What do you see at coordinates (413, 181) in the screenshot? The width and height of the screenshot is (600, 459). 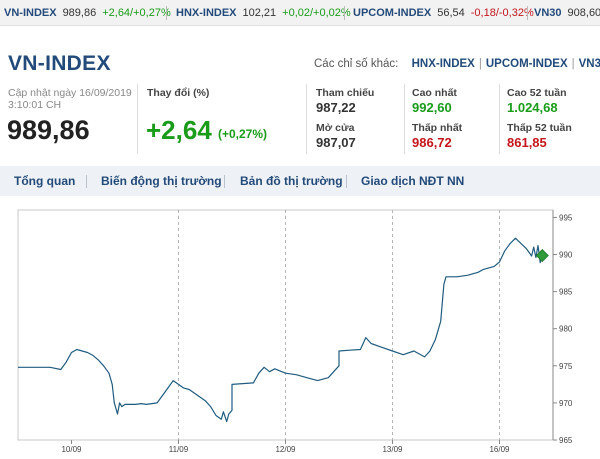 I see `tab-foreign-trading: Giao dịch NĐT NN` at bounding box center [413, 181].